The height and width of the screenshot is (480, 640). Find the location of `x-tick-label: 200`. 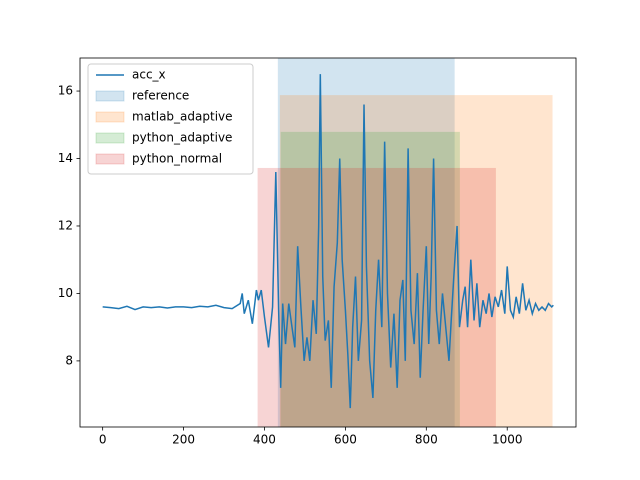

x-tick-label: 200 is located at coordinates (183, 440).